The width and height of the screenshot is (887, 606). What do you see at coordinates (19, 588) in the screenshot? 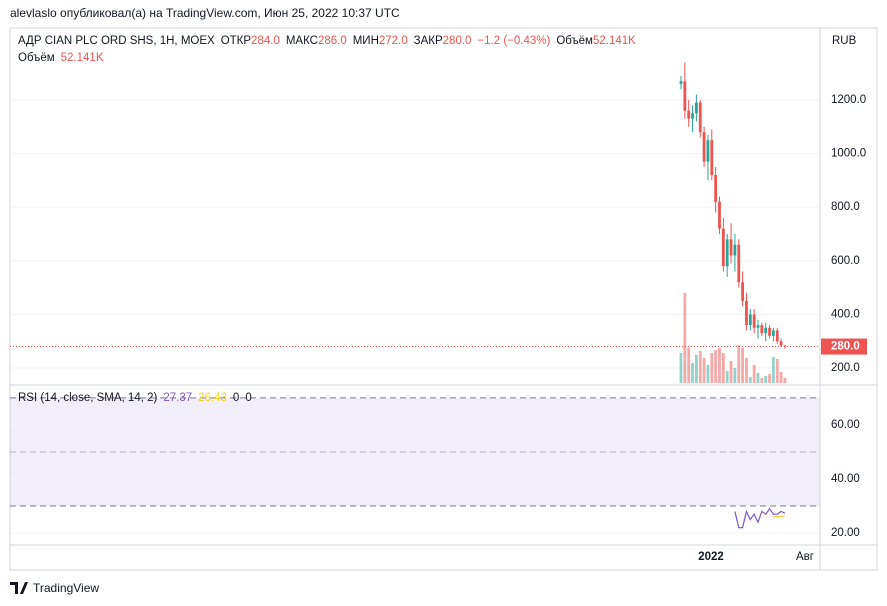
I see `logo` at bounding box center [19, 588].